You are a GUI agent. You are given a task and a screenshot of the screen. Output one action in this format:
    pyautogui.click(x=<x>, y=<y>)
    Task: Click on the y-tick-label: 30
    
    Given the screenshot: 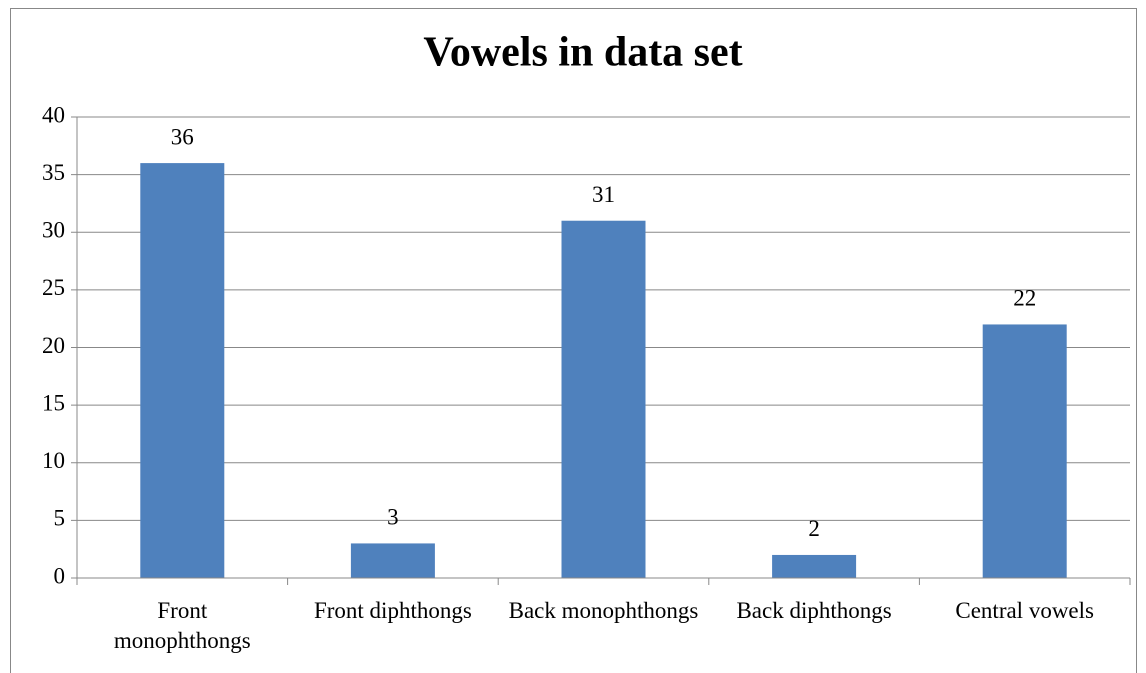 What is the action you would take?
    pyautogui.click(x=53, y=230)
    